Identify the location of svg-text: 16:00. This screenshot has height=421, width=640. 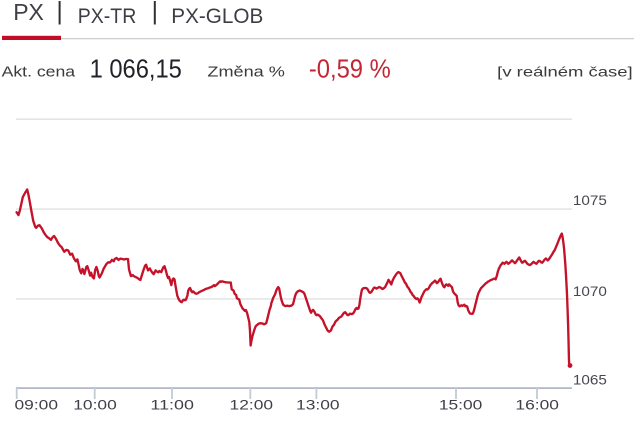
(537, 405).